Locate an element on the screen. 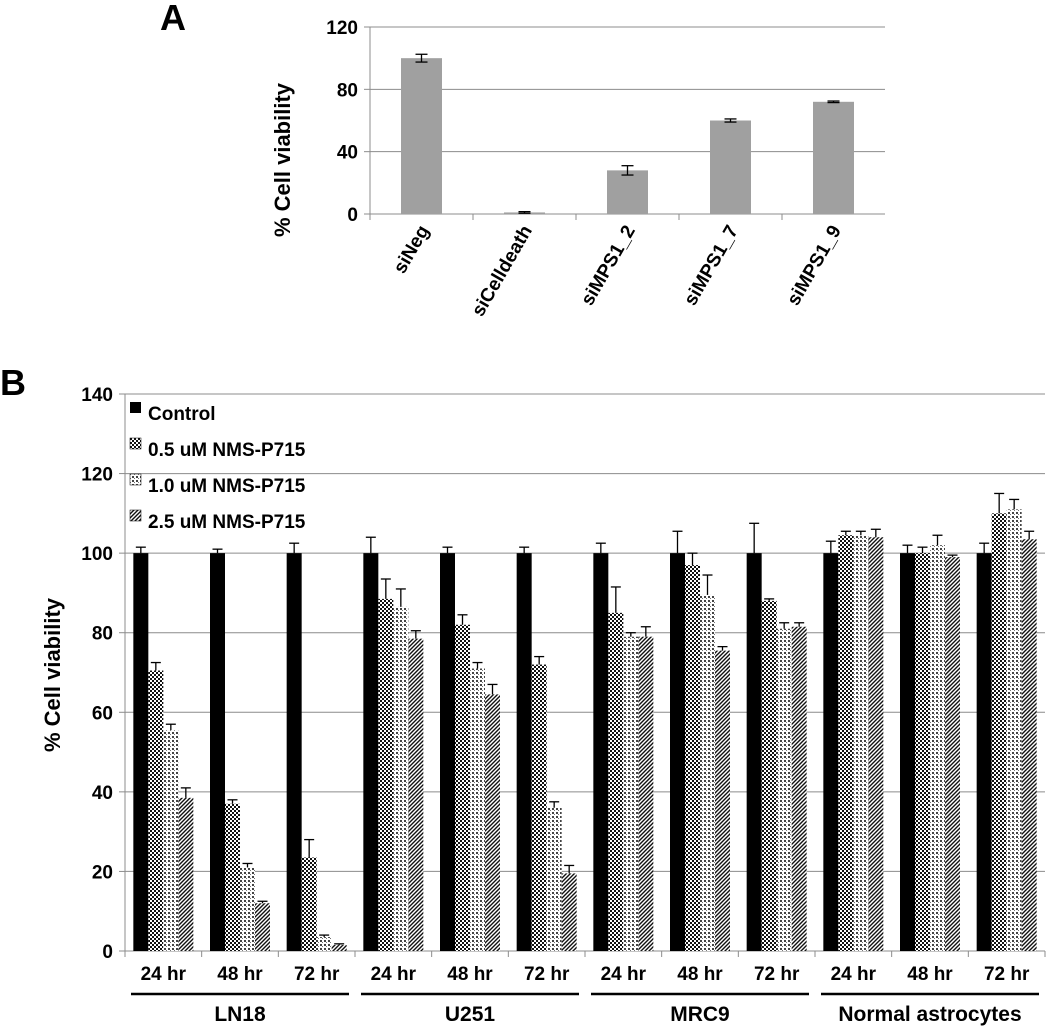 The height and width of the screenshot is (1034, 1050). panel-a-ytick-label: 120 is located at coordinates (342, 28).